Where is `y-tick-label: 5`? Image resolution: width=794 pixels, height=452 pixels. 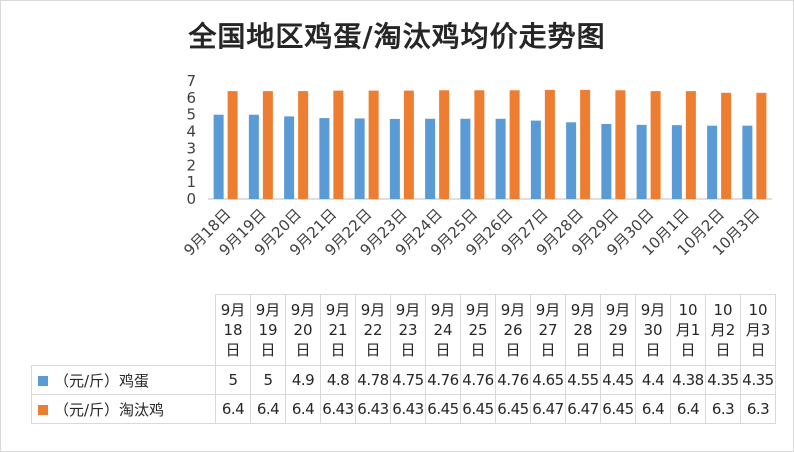
y-tick-label: 5 is located at coordinates (191, 115).